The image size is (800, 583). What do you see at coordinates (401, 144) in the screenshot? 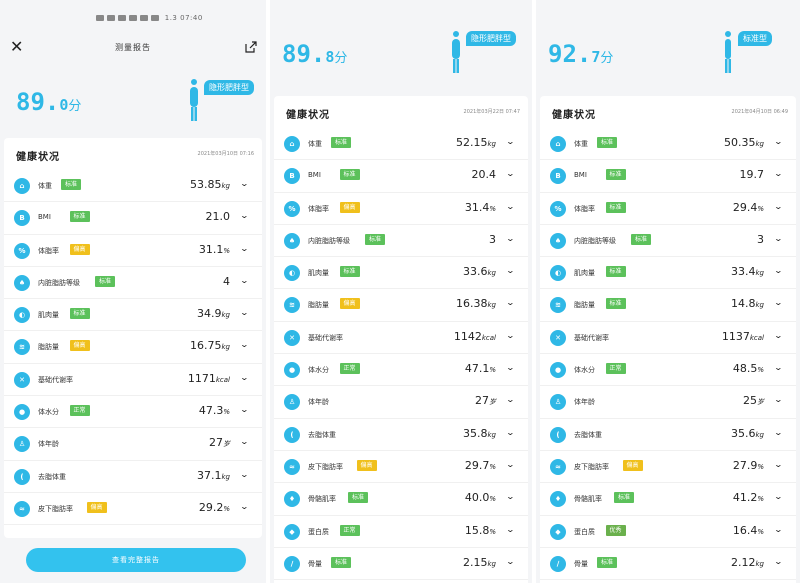
I see `metric-row: ⌂ 体重 标准 52.15kg ⌄` at bounding box center [401, 144].